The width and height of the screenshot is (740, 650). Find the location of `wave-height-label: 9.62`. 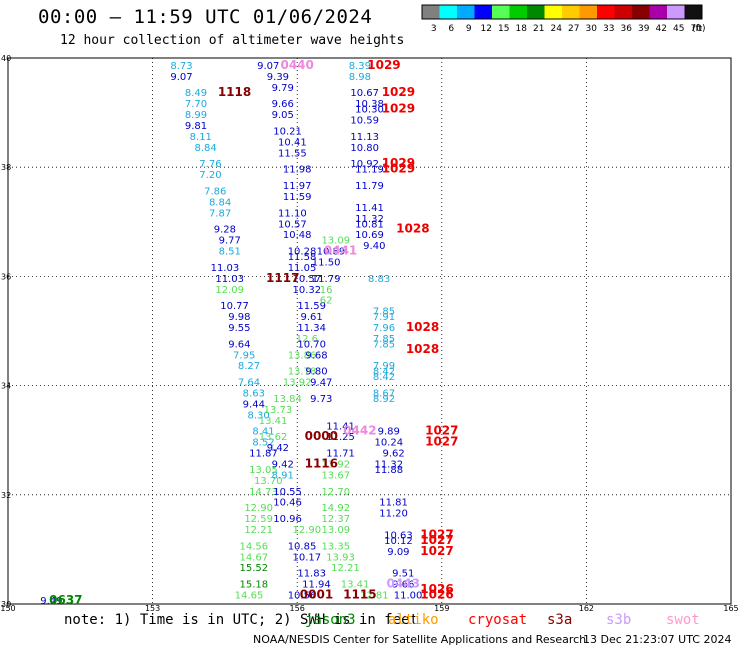

wave-height-label: 9.62 is located at coordinates (393, 454).